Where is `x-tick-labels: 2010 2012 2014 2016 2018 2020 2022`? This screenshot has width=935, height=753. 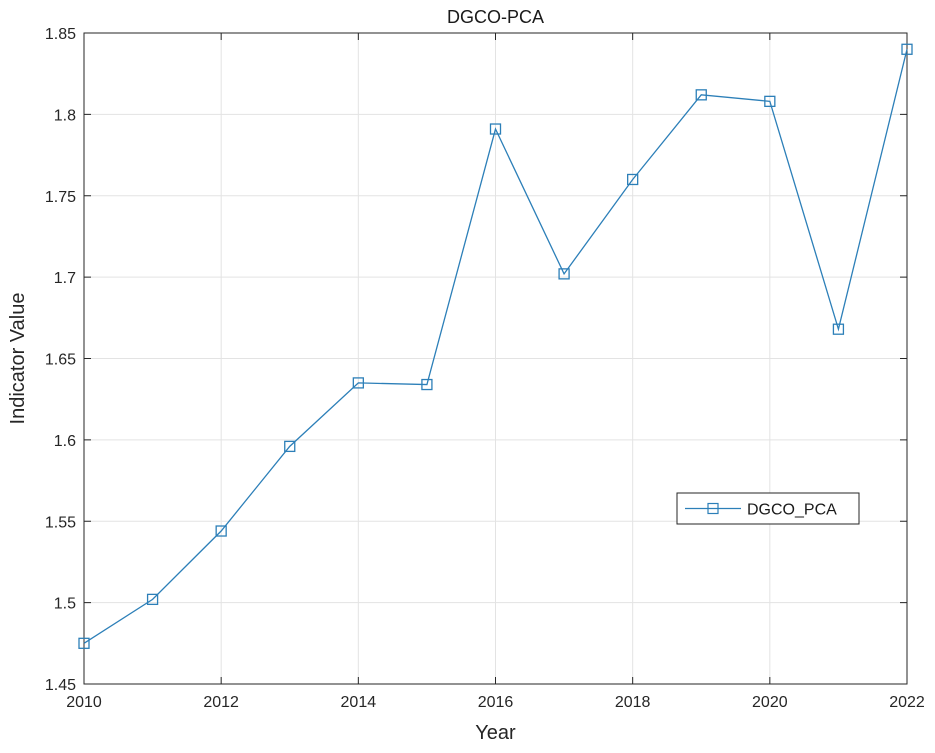
x-tick-labels: 2010 2012 2014 2016 2018 2020 2022 is located at coordinates (495, 702).